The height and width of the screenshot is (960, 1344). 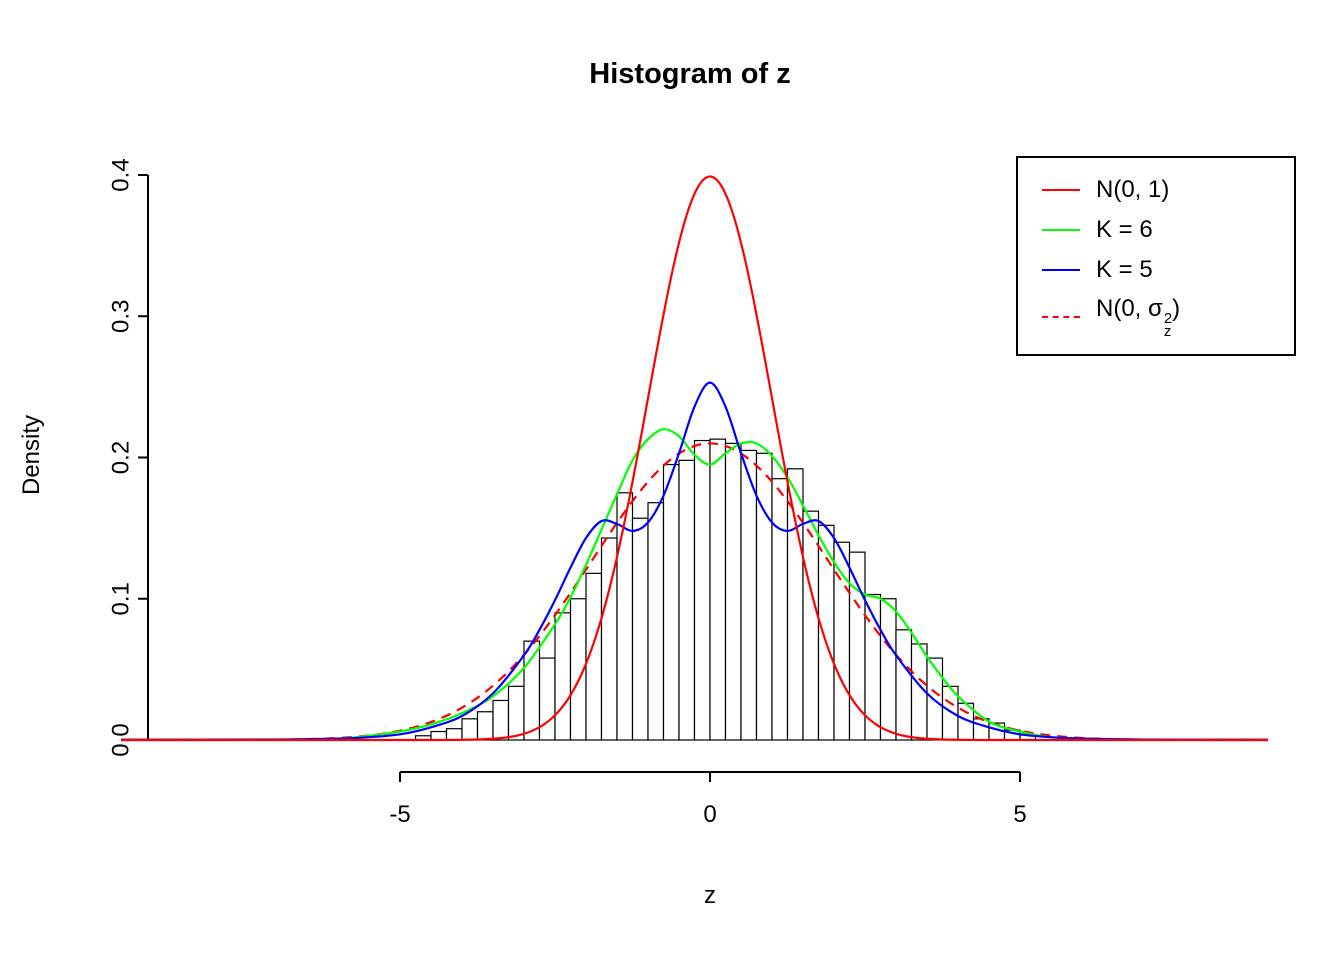 What do you see at coordinates (120, 457) in the screenshot?
I see `y-tick-label: 0.2` at bounding box center [120, 457].